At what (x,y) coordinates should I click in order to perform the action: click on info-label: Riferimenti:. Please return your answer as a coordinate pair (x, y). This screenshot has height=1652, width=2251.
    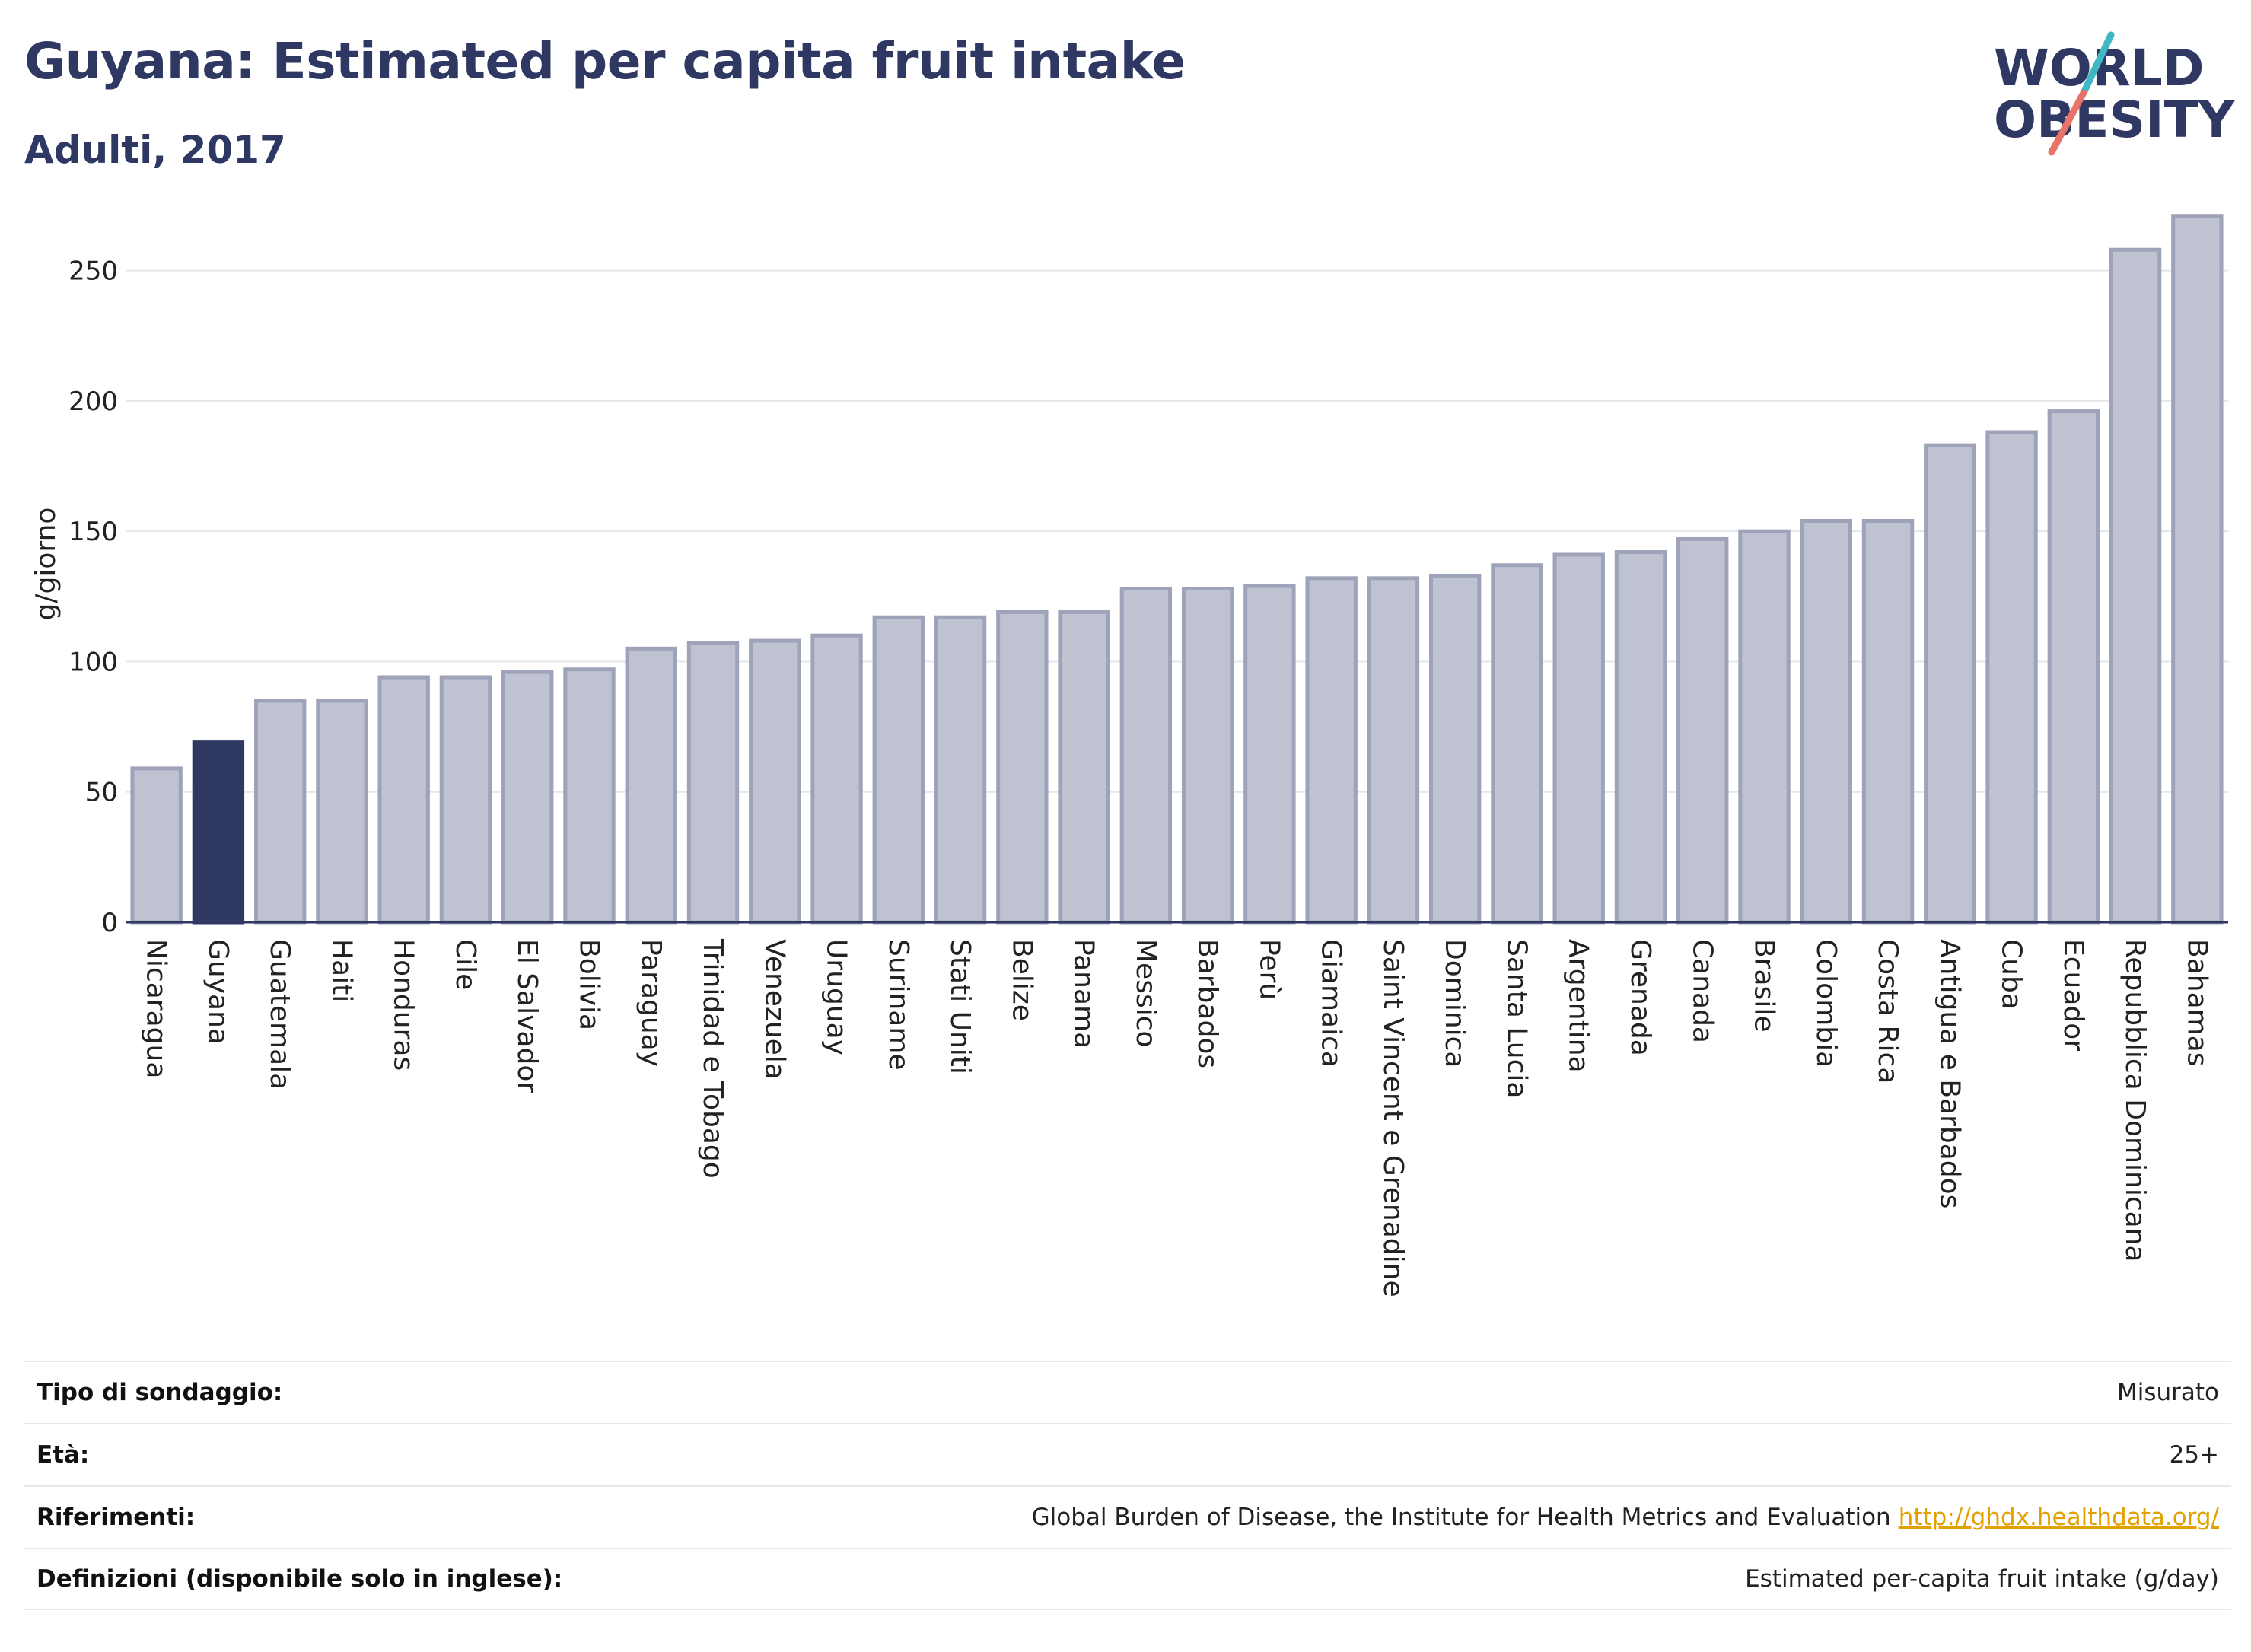
    Looking at the image, I should click on (116, 1517).